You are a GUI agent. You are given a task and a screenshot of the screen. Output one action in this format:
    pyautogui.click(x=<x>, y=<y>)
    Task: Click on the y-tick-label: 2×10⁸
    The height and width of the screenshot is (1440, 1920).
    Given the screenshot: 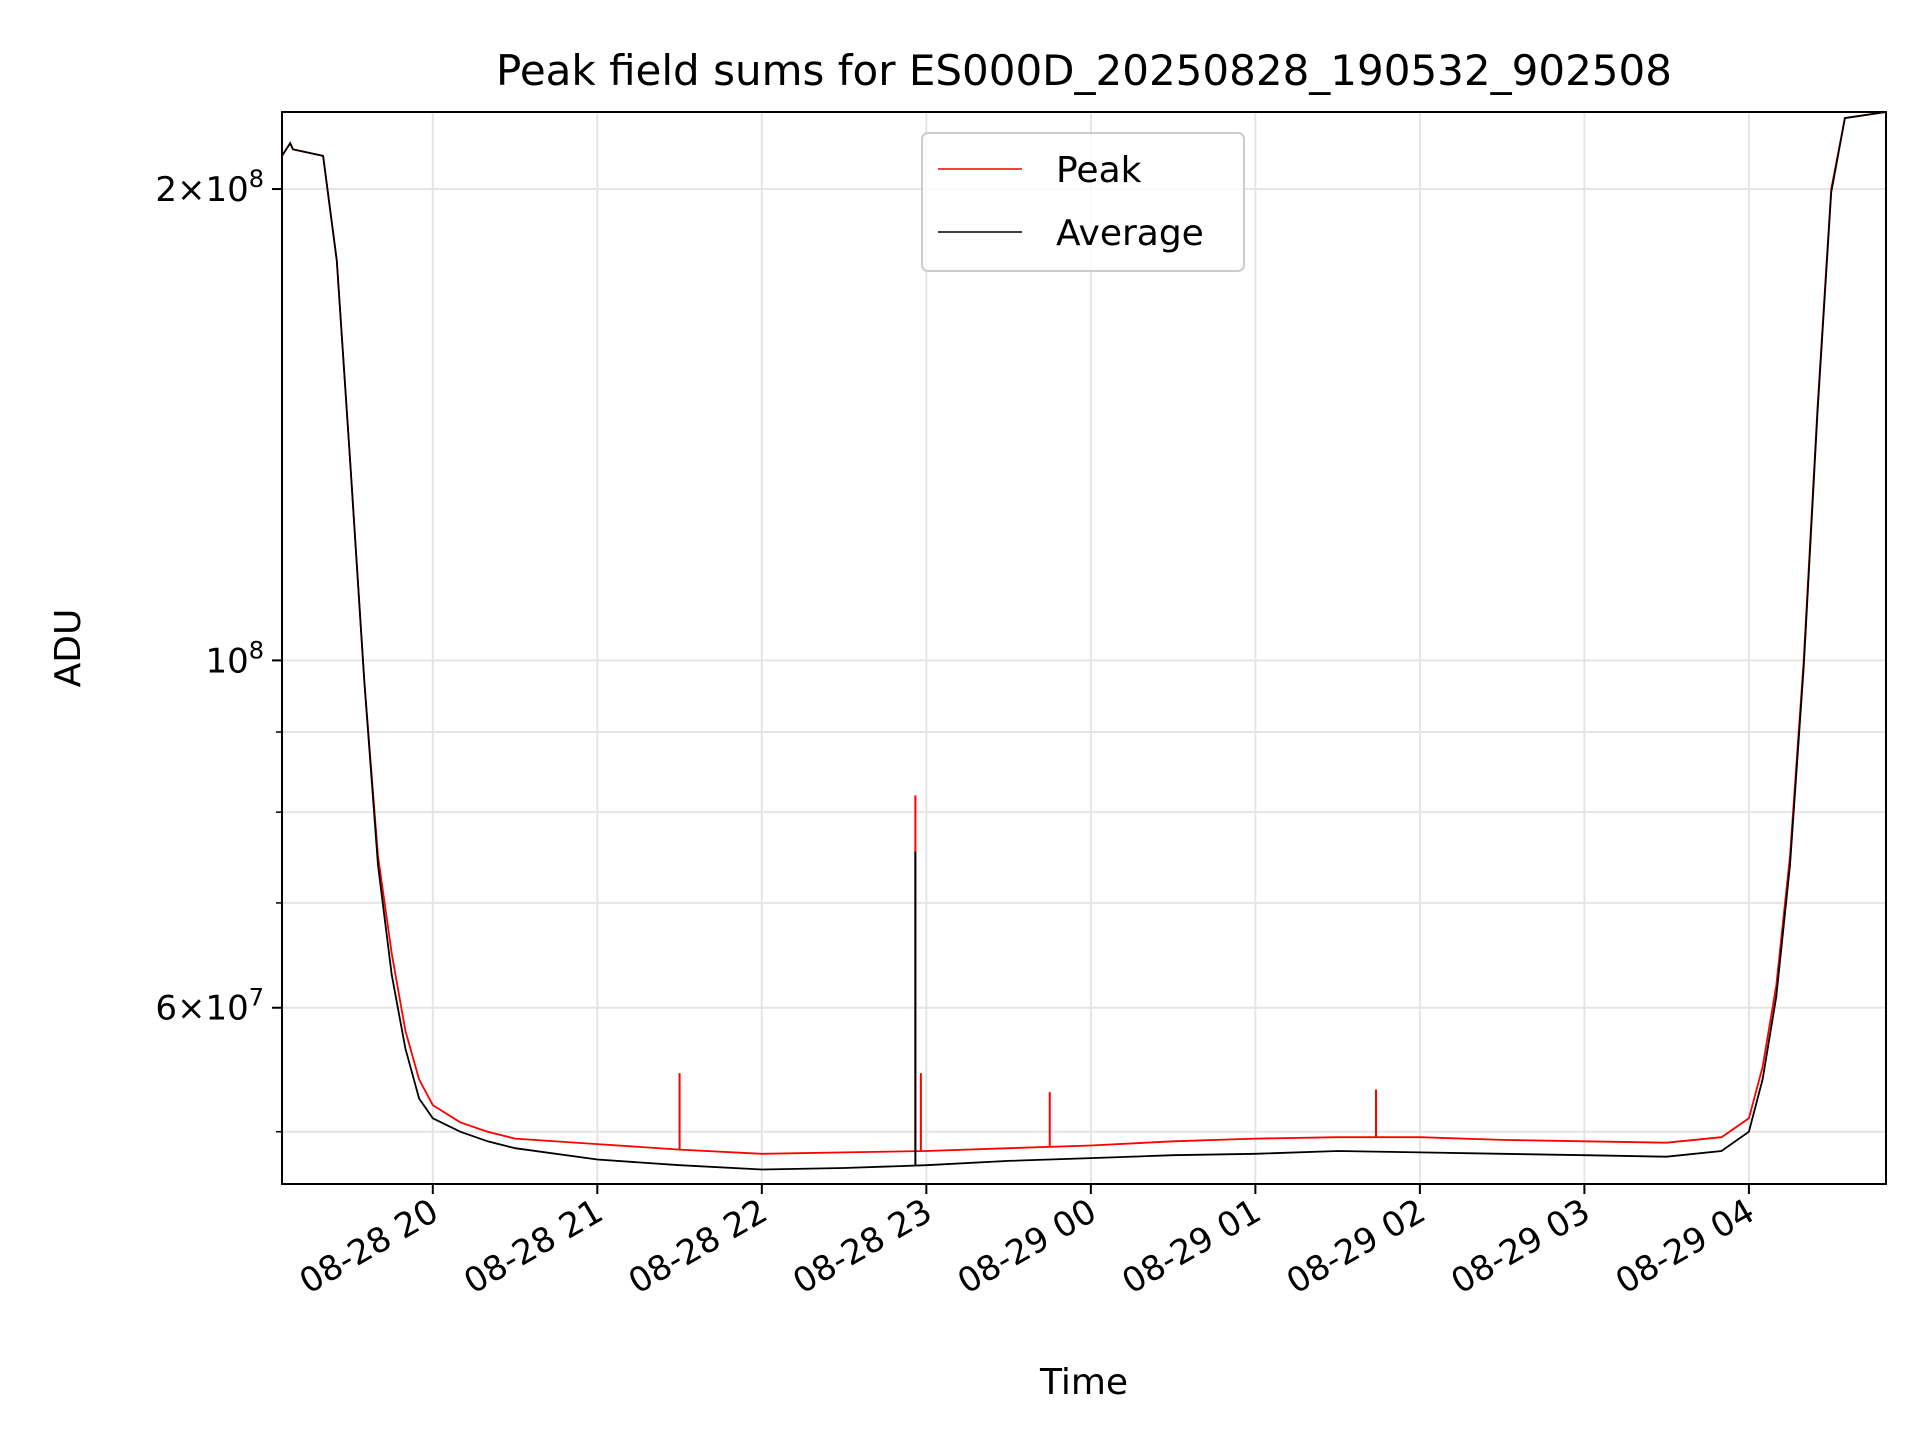 What is the action you would take?
    pyautogui.click(x=209, y=187)
    